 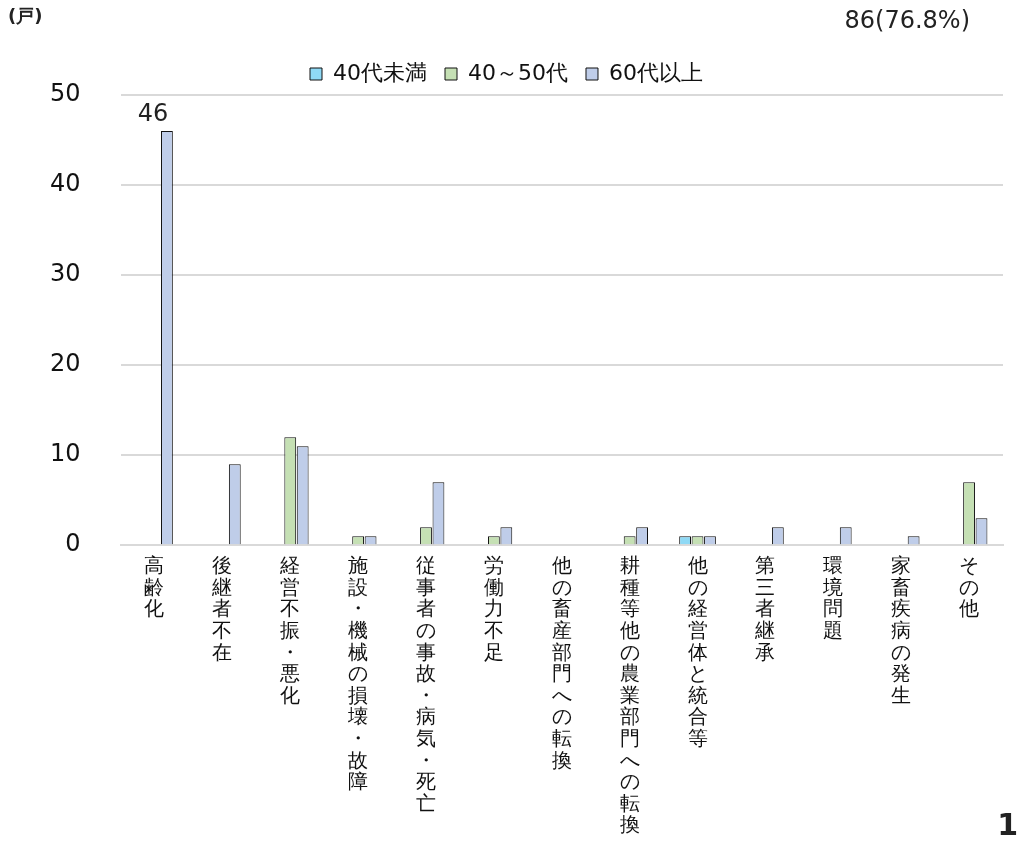 What do you see at coordinates (65, 363) in the screenshot?
I see `y-tick-label: 20` at bounding box center [65, 363].